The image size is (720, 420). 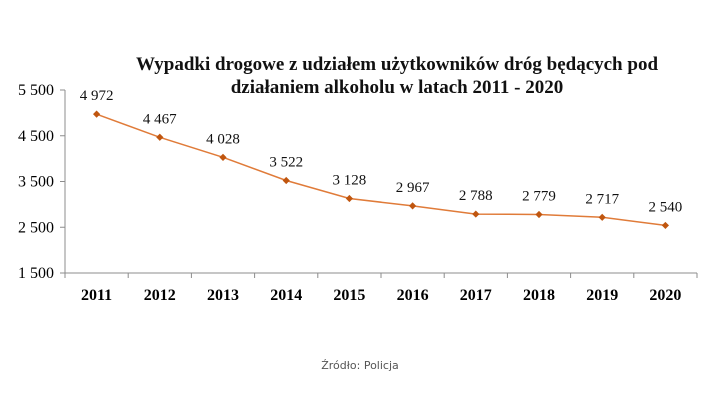 What do you see at coordinates (96, 295) in the screenshot?
I see `x-tick-label: 2011` at bounding box center [96, 295].